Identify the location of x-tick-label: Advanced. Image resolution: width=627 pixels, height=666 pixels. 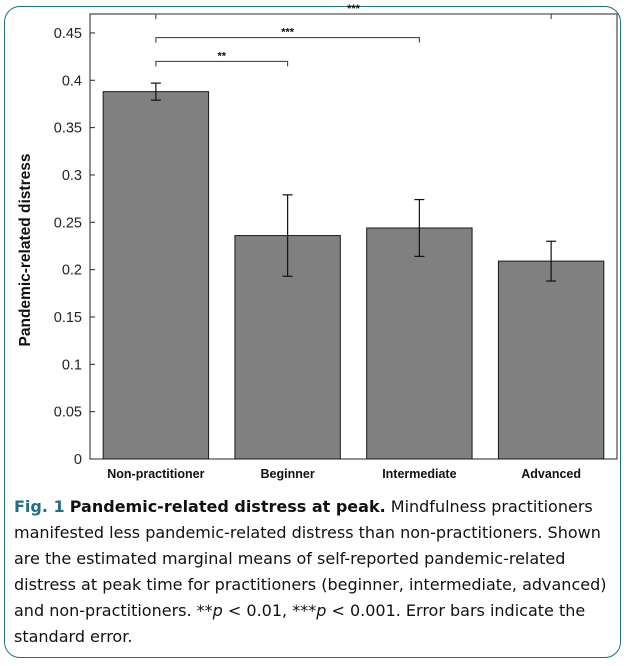
(551, 474).